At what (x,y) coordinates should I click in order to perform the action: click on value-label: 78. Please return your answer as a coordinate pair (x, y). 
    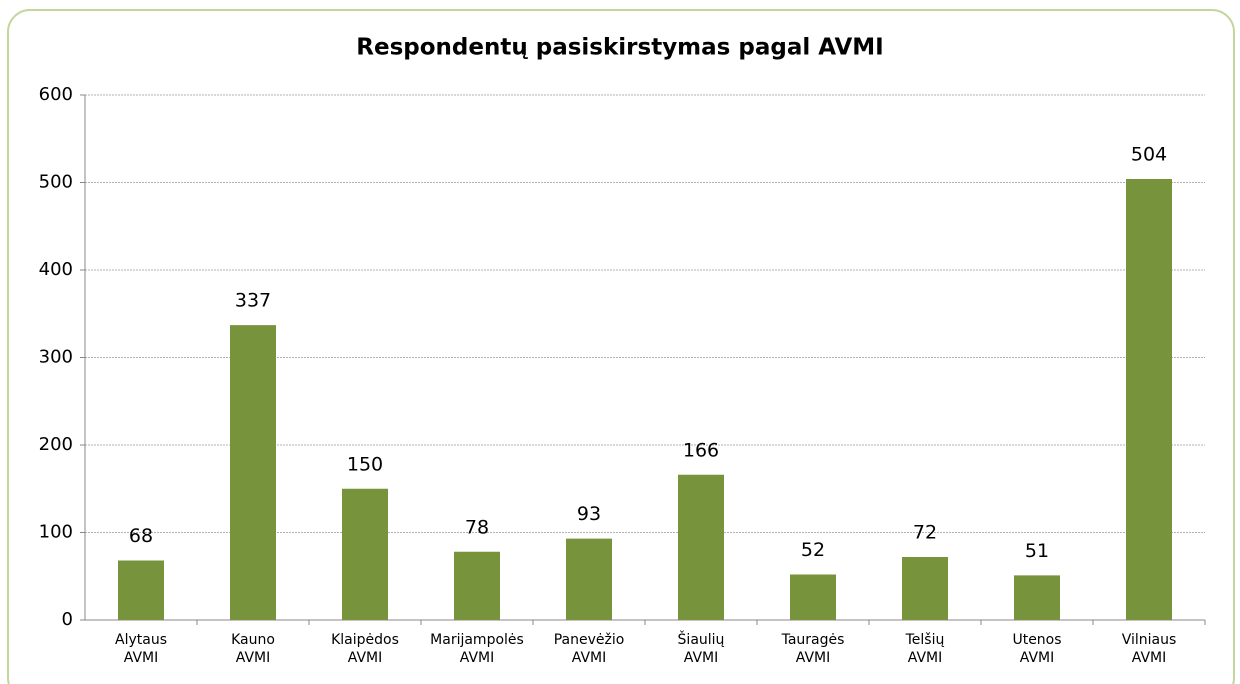
    Looking at the image, I should click on (477, 527).